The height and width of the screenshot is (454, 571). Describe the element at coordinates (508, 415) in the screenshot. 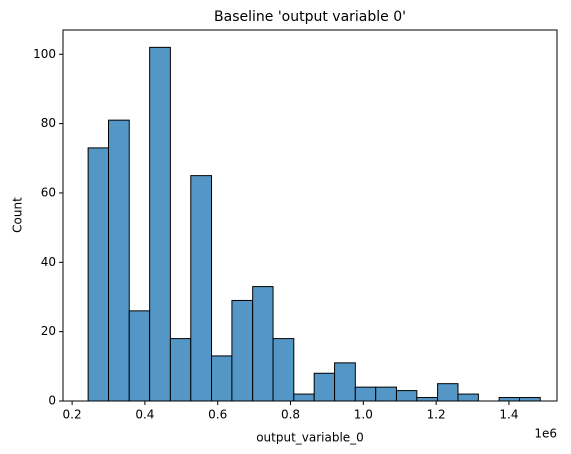

I see `x-tick-label: 1.4` at that location.